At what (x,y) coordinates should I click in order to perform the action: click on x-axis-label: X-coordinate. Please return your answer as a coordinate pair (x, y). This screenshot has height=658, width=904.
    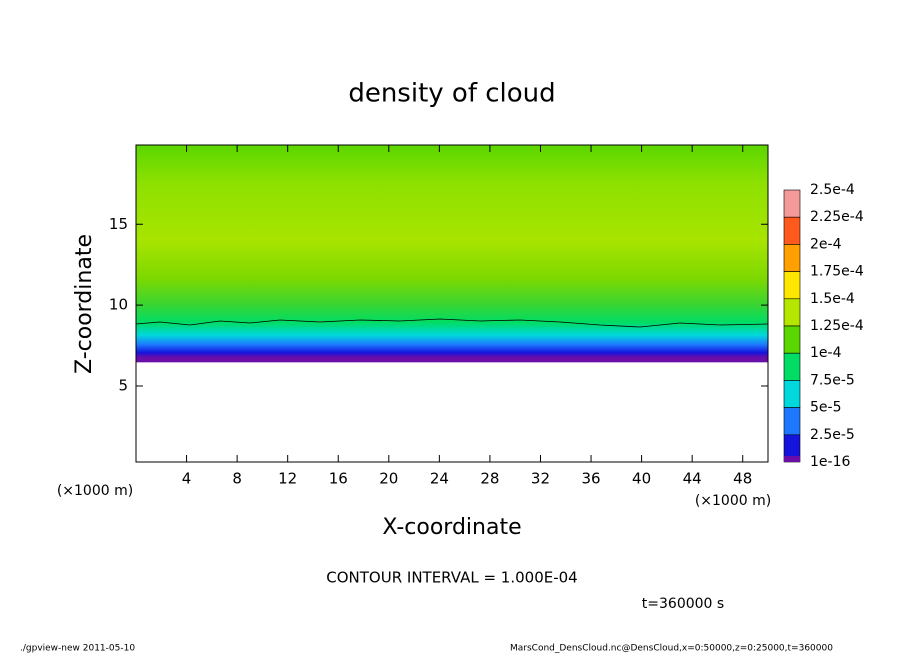
    Looking at the image, I should click on (451, 527).